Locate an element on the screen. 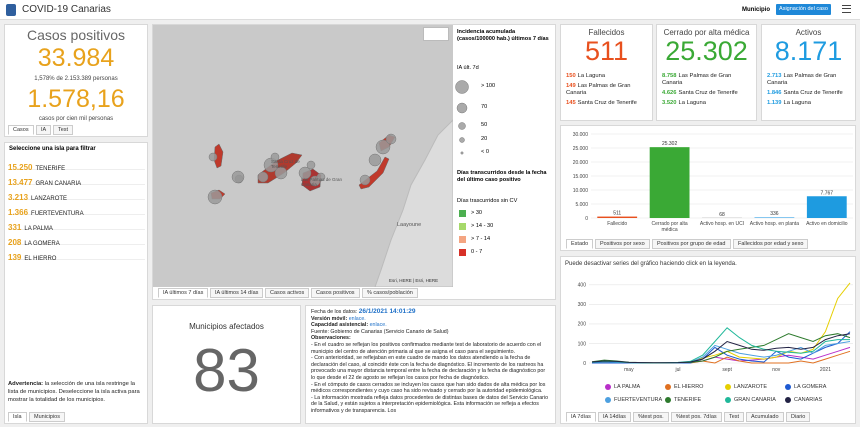  island-name: LA GOMERA is located at coordinates (42, 244).